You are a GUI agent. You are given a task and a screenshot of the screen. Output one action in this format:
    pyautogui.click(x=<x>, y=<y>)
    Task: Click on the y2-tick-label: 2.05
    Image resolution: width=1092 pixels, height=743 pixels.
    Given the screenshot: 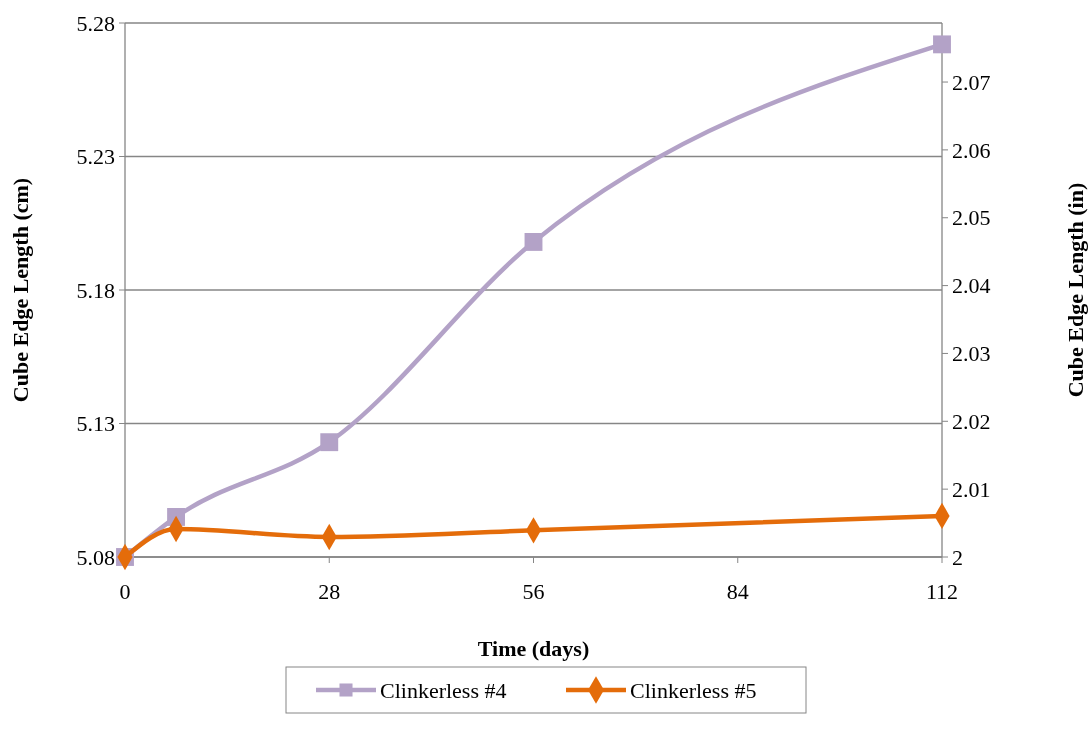 What is the action you would take?
    pyautogui.click(x=971, y=218)
    